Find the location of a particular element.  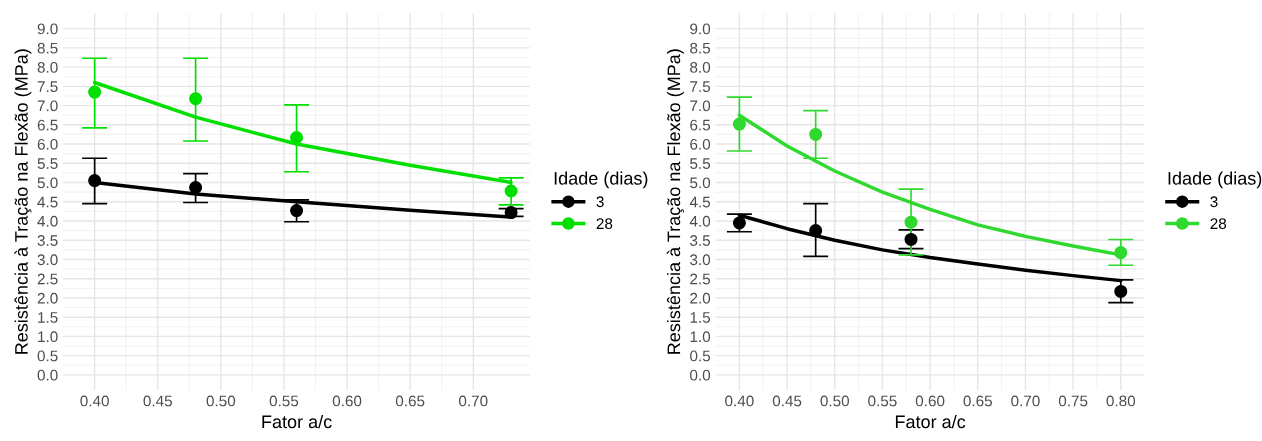

x-tick-label: 0.80 is located at coordinates (1121, 401).